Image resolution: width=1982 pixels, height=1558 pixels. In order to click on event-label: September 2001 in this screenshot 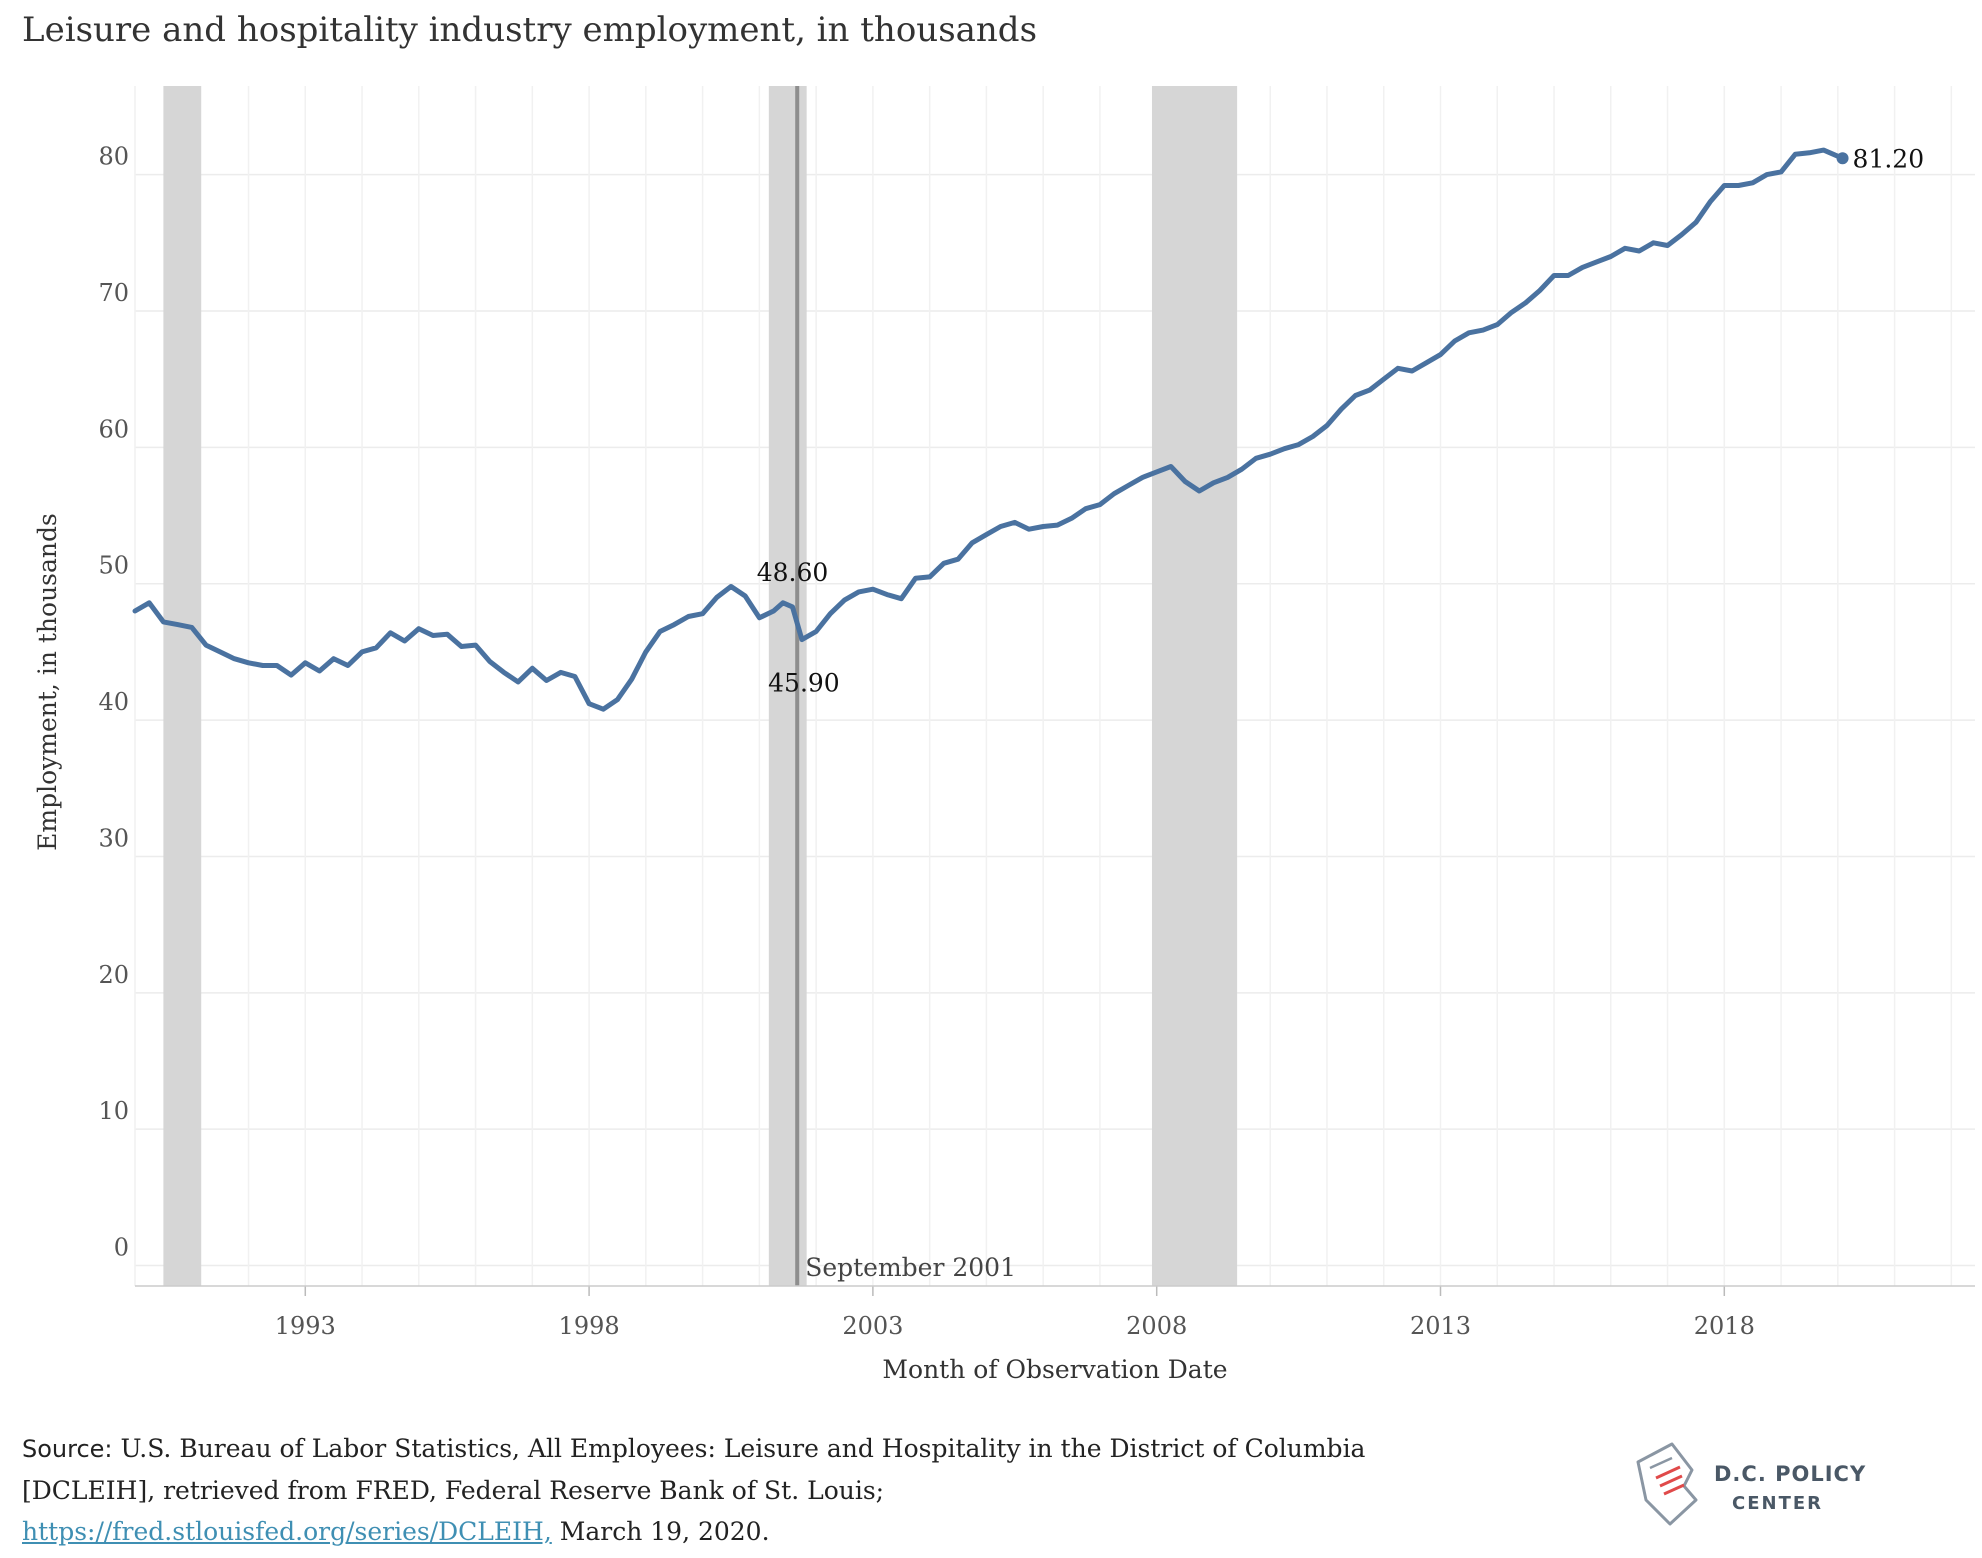, I will do `click(910, 1267)`.